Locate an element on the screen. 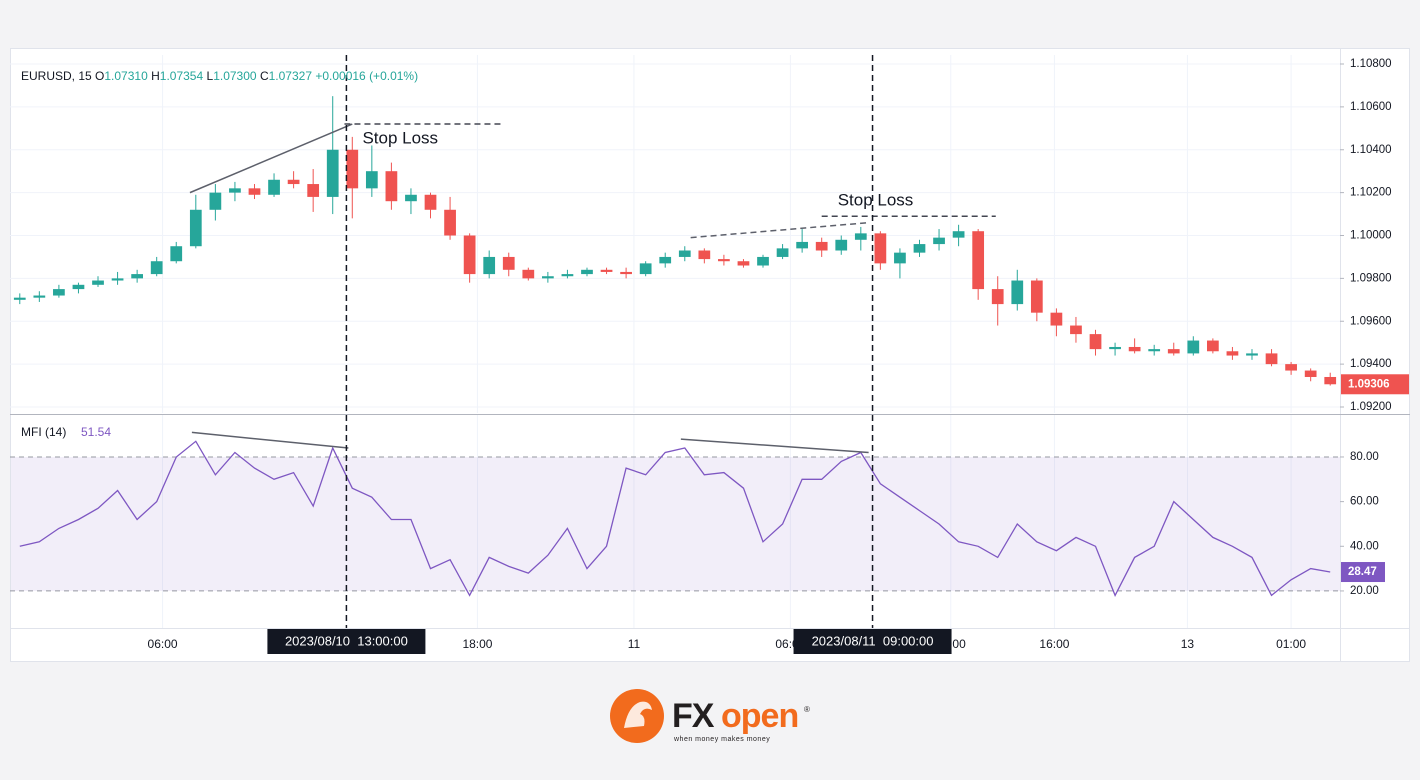 This screenshot has height=780, width=1420. mfi-title: MFI (14) is located at coordinates (43, 432).